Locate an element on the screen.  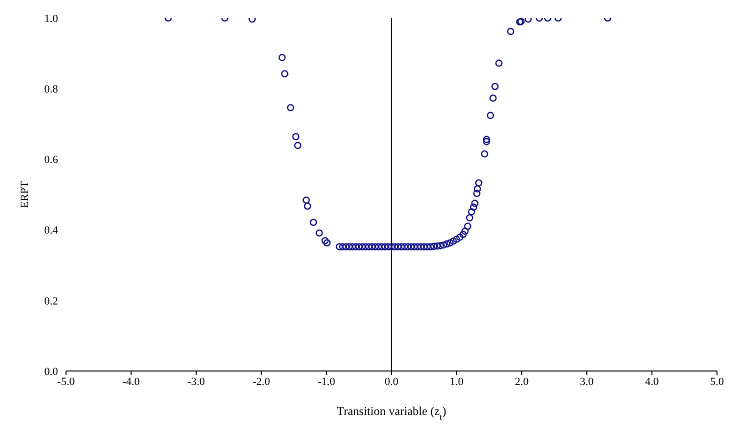
x-tick-label: 1.0 is located at coordinates (457, 382).